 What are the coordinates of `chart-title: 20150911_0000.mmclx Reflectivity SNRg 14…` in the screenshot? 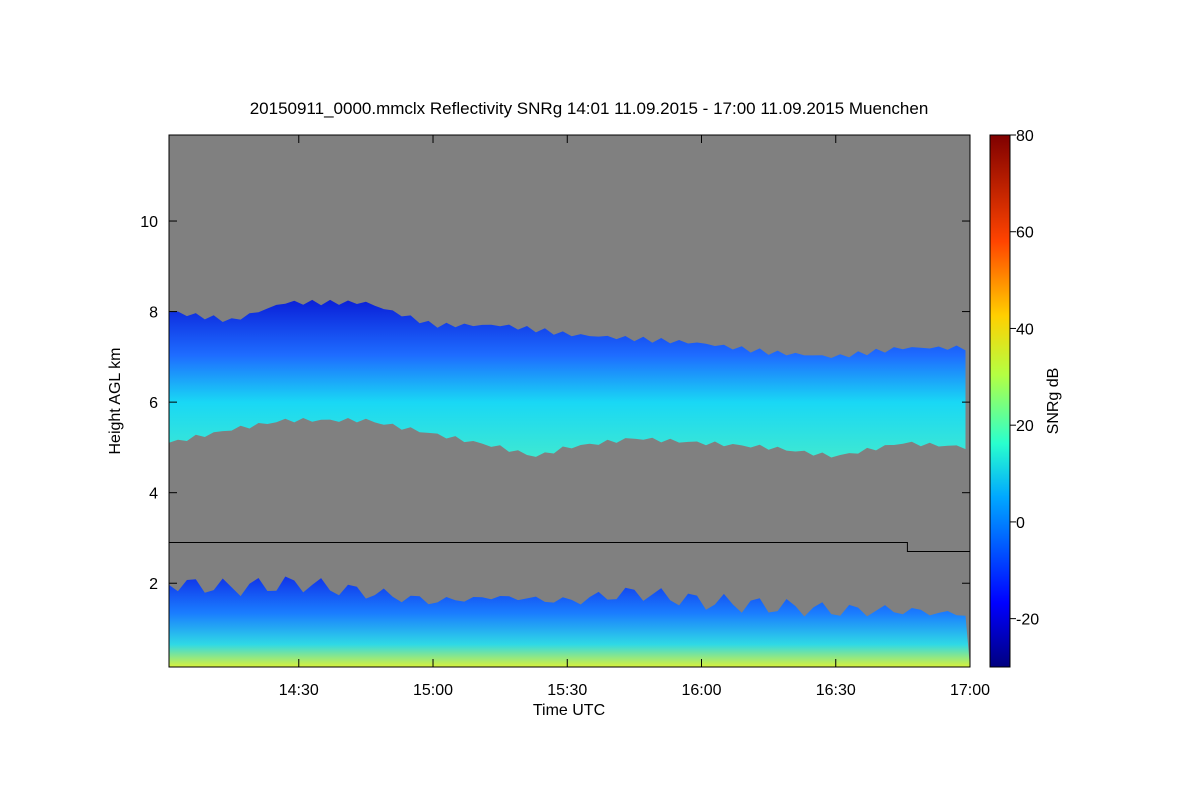 It's located at (589, 108).